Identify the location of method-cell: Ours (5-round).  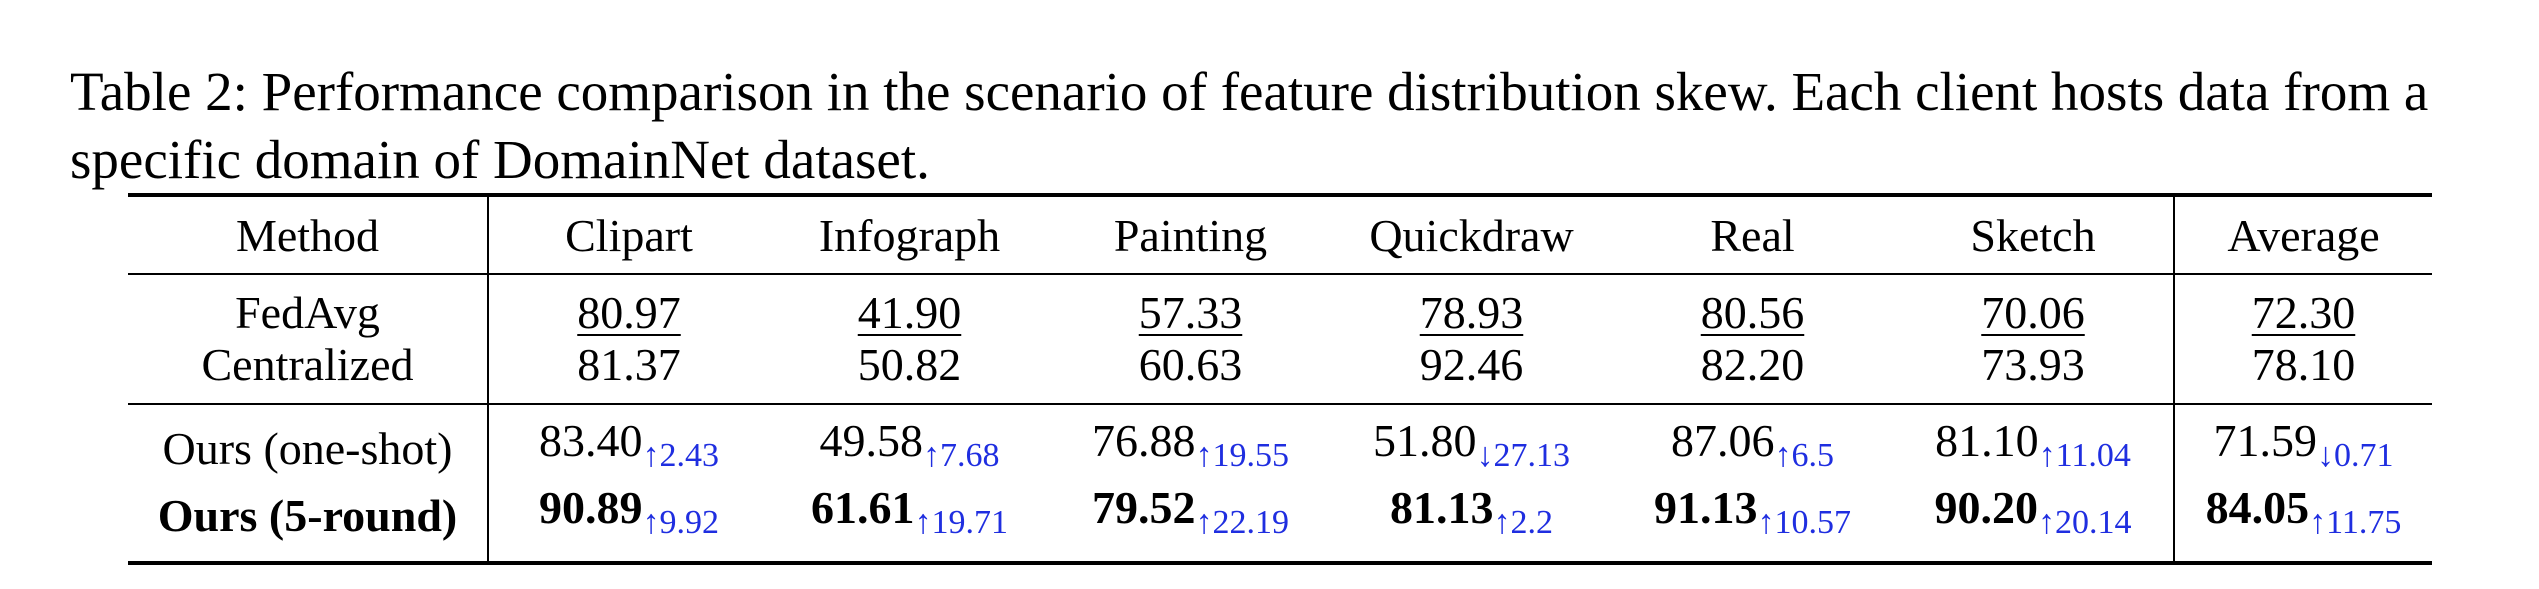
(308, 522).